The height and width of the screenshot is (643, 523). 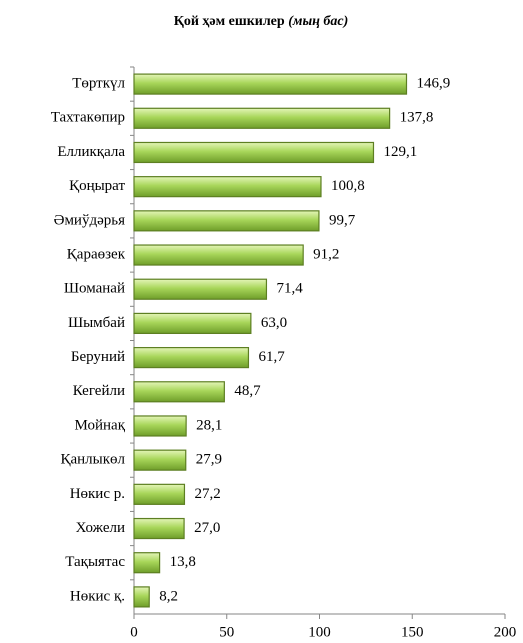 What do you see at coordinates (94, 289) in the screenshot?
I see `y-tick-label: Шоманай` at bounding box center [94, 289].